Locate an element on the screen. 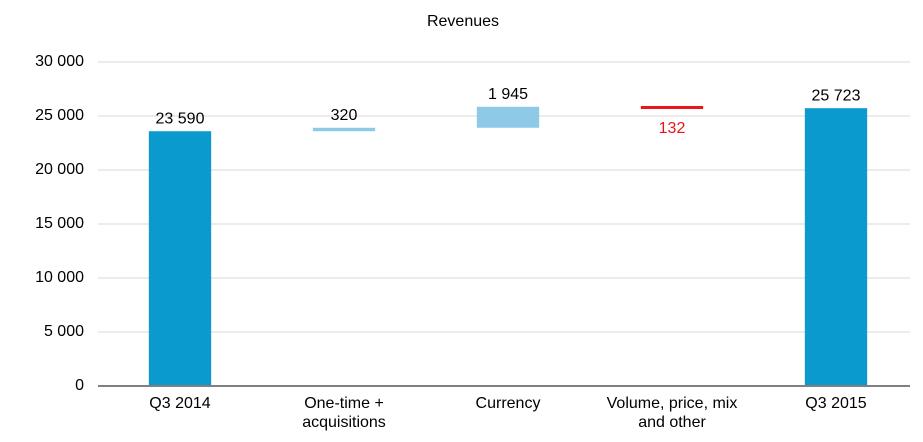 This screenshot has height=442, width=923. value-label: 132 is located at coordinates (672, 128).